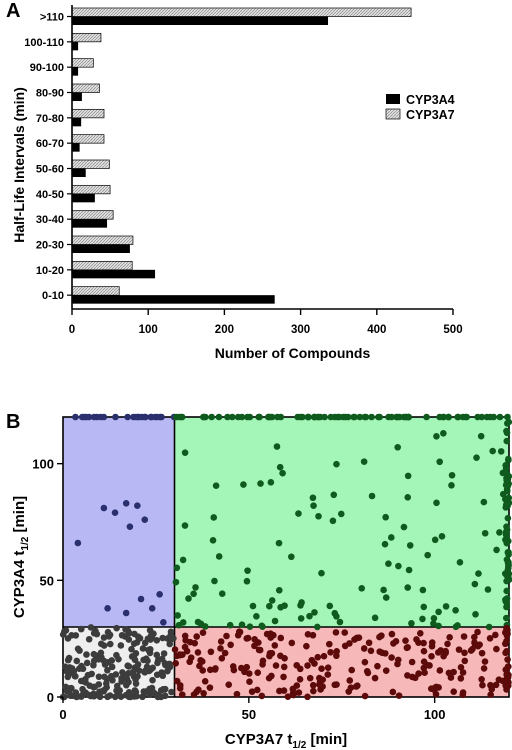 The image size is (512, 750). What do you see at coordinates (430, 115) in the screenshot?
I see `legend-label-cyp3a7: CYP3A7` at bounding box center [430, 115].